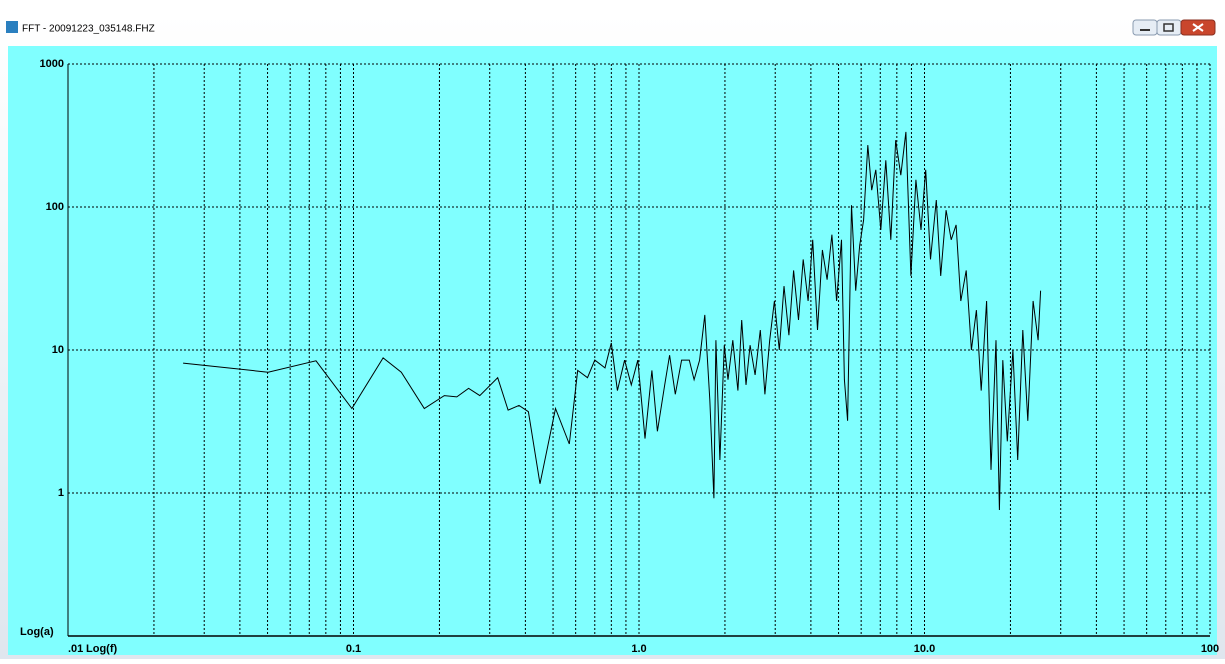 The width and height of the screenshot is (1225, 664). Describe the element at coordinates (55, 207) in the screenshot. I see `y-tick-label: 100` at that location.